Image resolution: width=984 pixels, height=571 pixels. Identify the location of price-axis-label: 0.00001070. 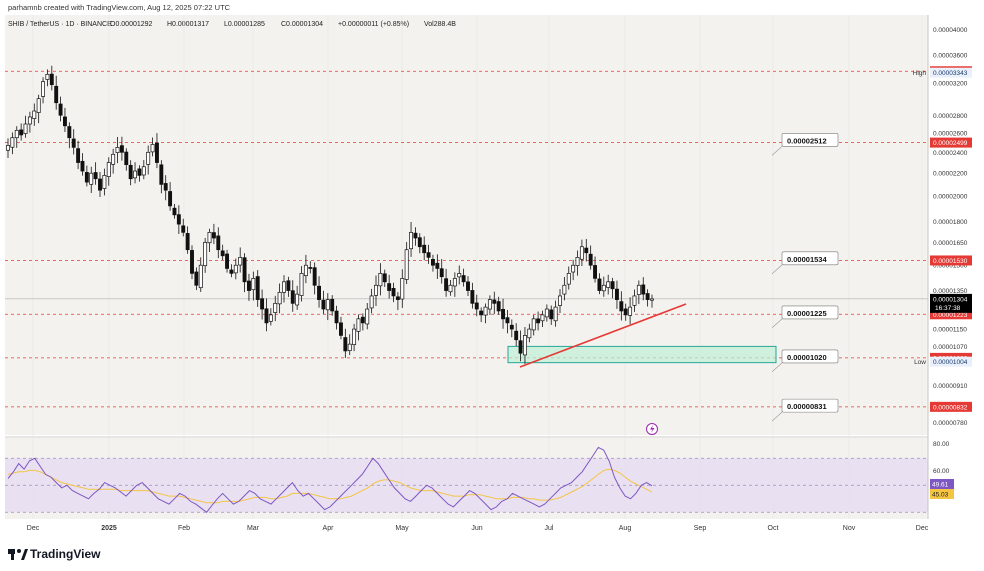
(950, 347).